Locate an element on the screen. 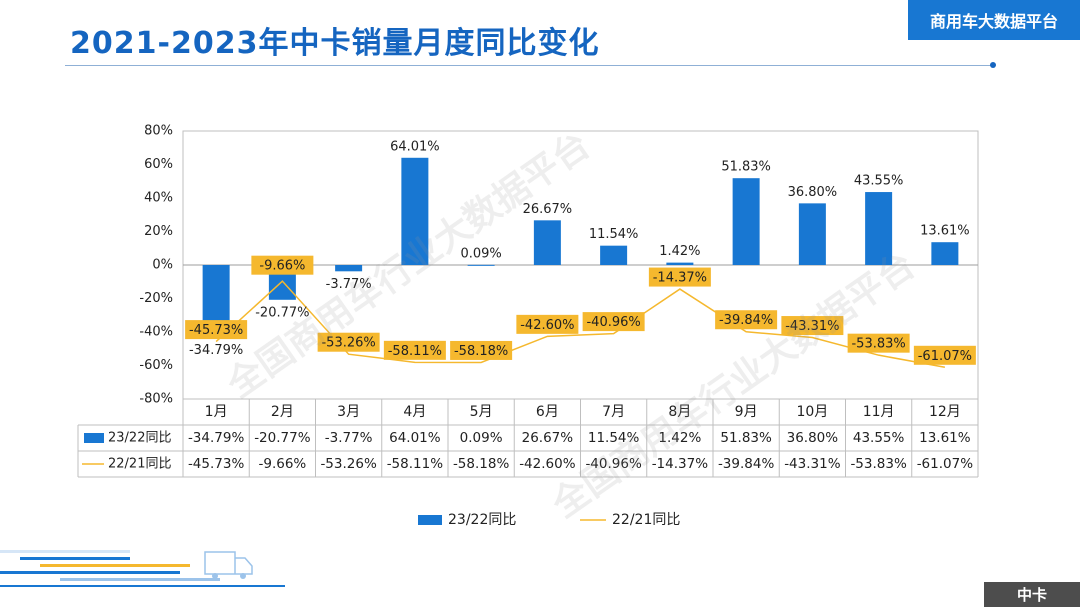  line-data-label: -58.11% is located at coordinates (415, 351).